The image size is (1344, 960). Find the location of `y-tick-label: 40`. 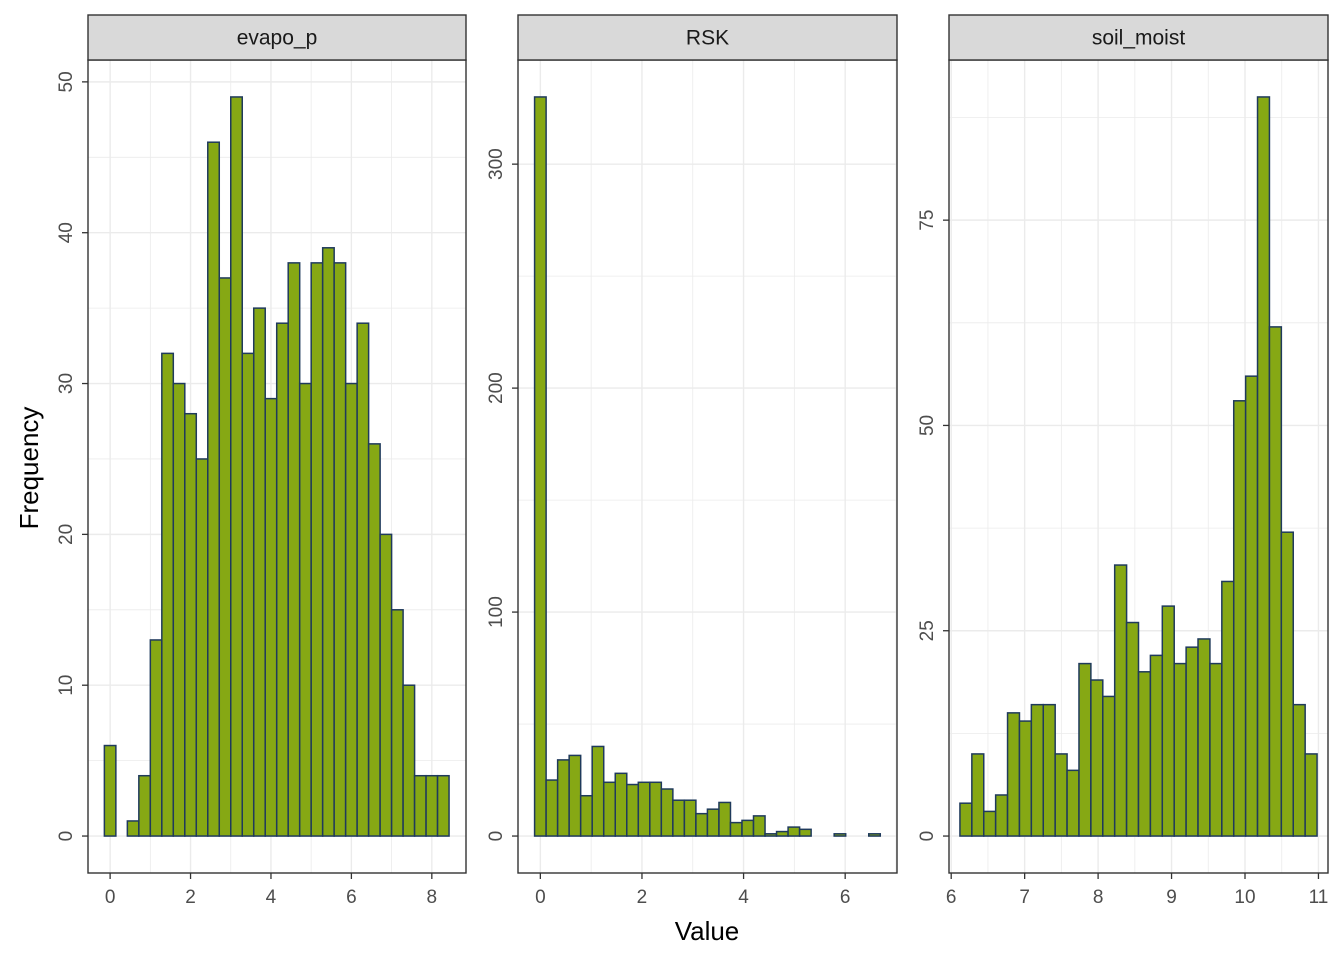

y-tick-label: 40 is located at coordinates (66, 232).